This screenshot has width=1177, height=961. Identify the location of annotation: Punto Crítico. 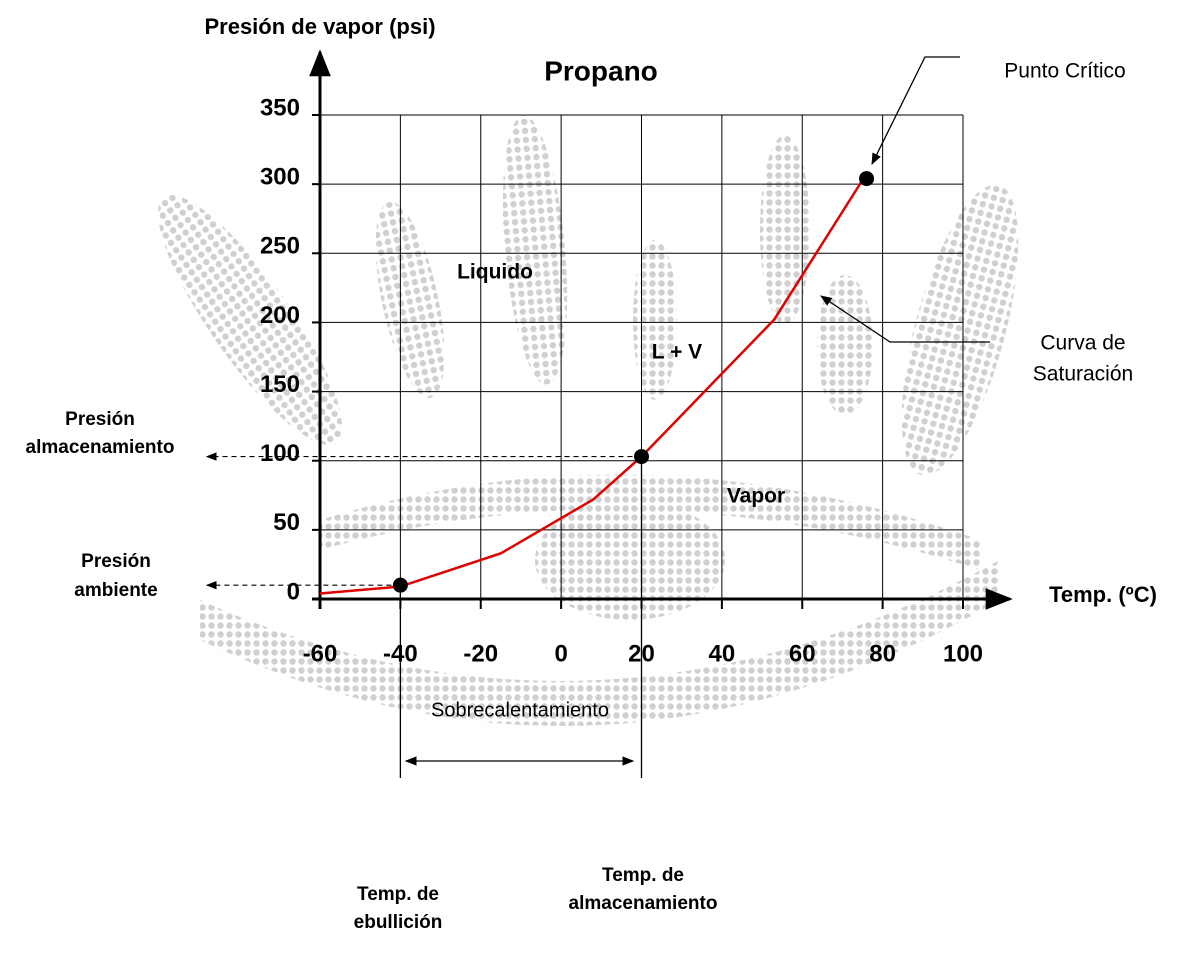
(1064, 71).